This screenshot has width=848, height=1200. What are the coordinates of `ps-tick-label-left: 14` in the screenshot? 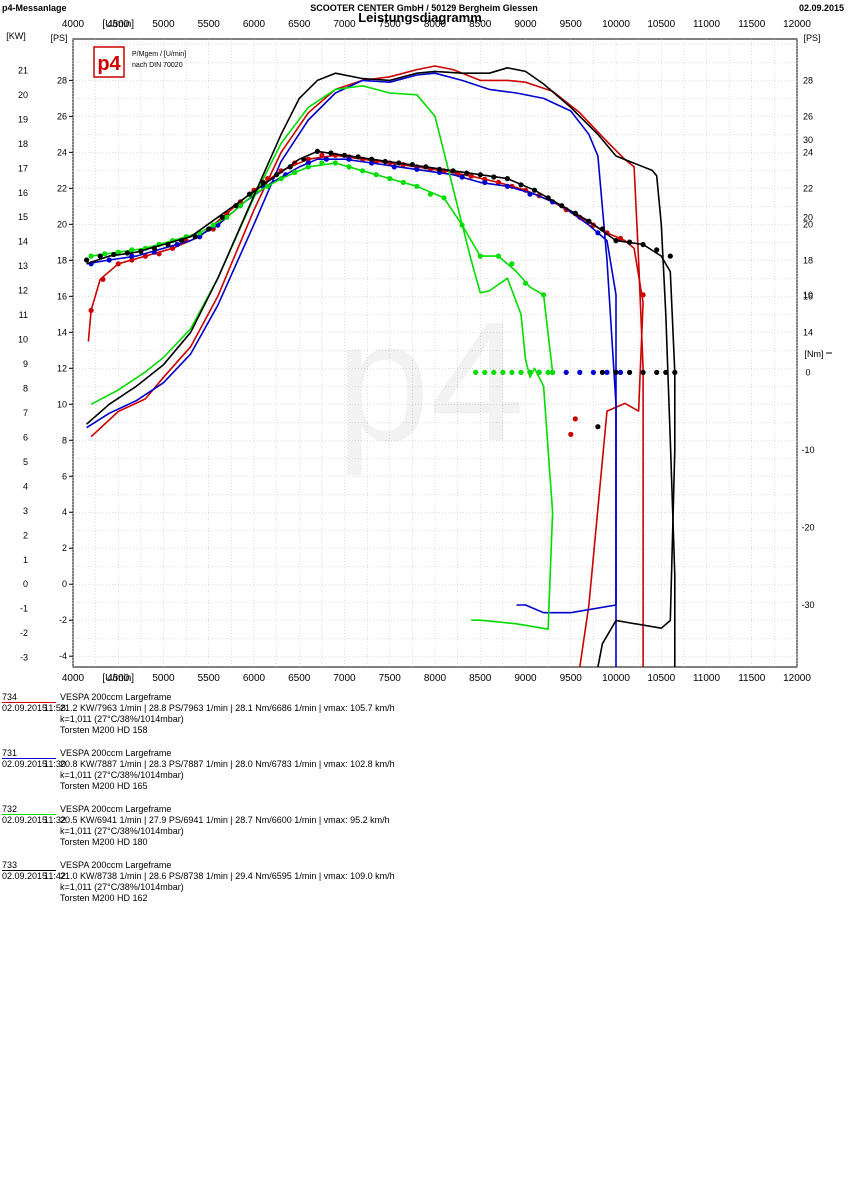 It's located at (62, 332).